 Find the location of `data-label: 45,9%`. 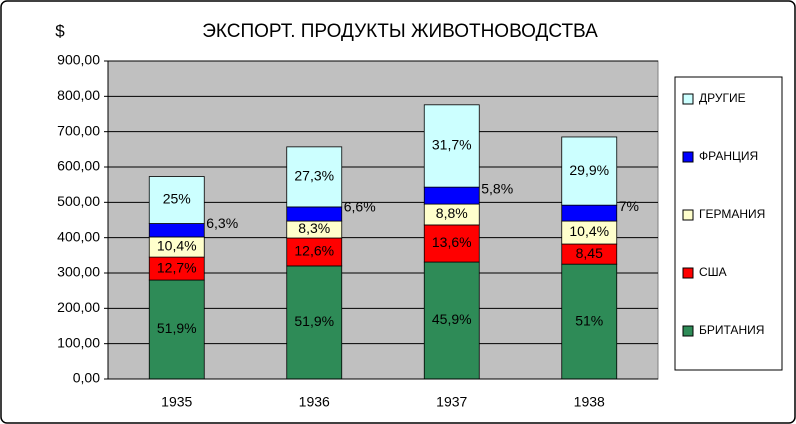

data-label: 45,9% is located at coordinates (452, 319).